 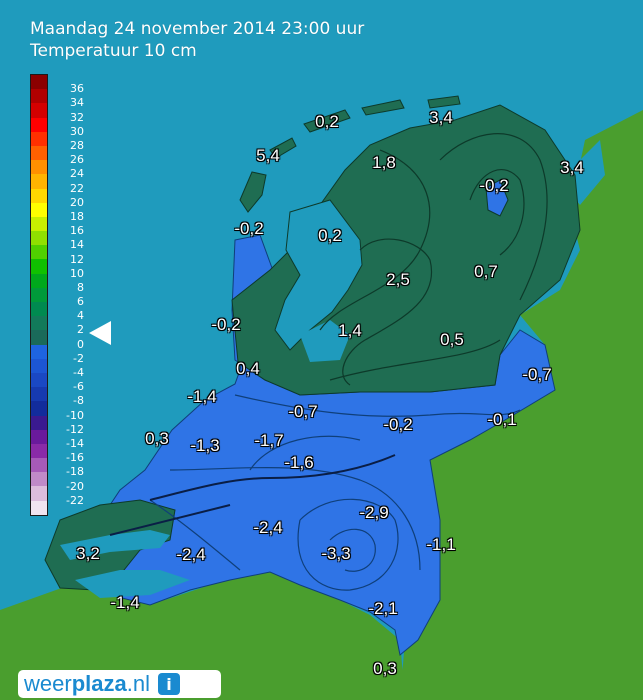 I want to click on station-value: 0,3, so click(x=157, y=438).